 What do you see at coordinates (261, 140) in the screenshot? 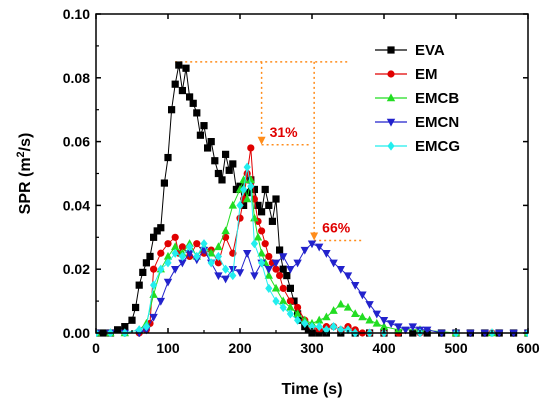
I see `reduction-arrow` at bounding box center [261, 140].